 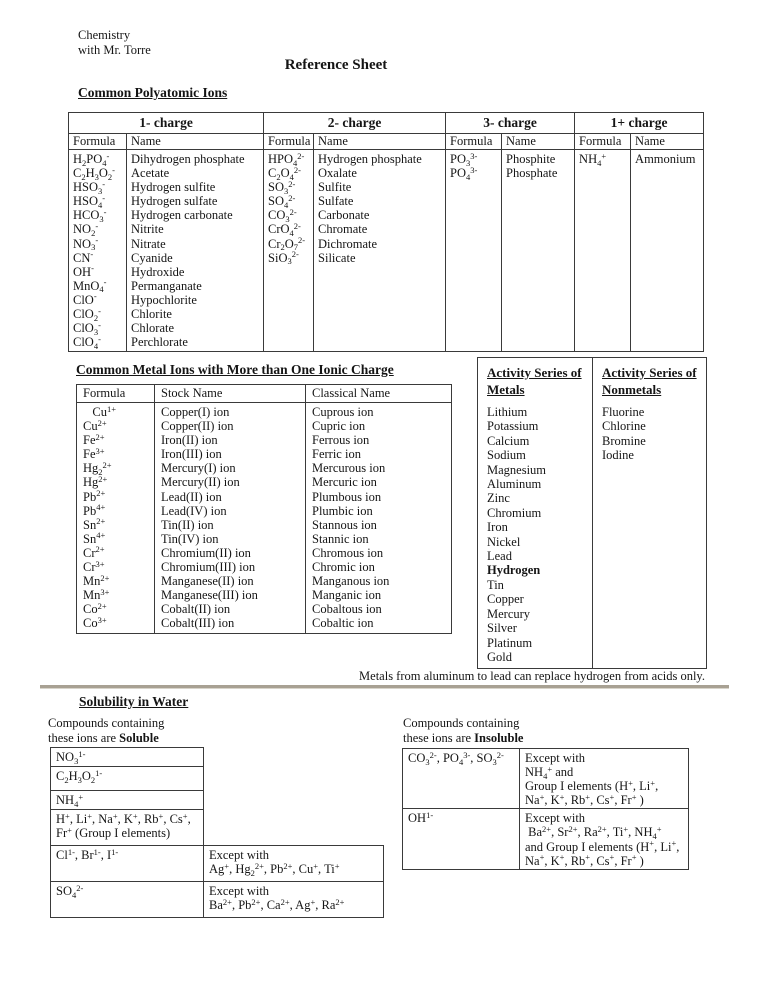 What do you see at coordinates (344, 215) in the screenshot?
I see `name-line: Carbonate` at bounding box center [344, 215].